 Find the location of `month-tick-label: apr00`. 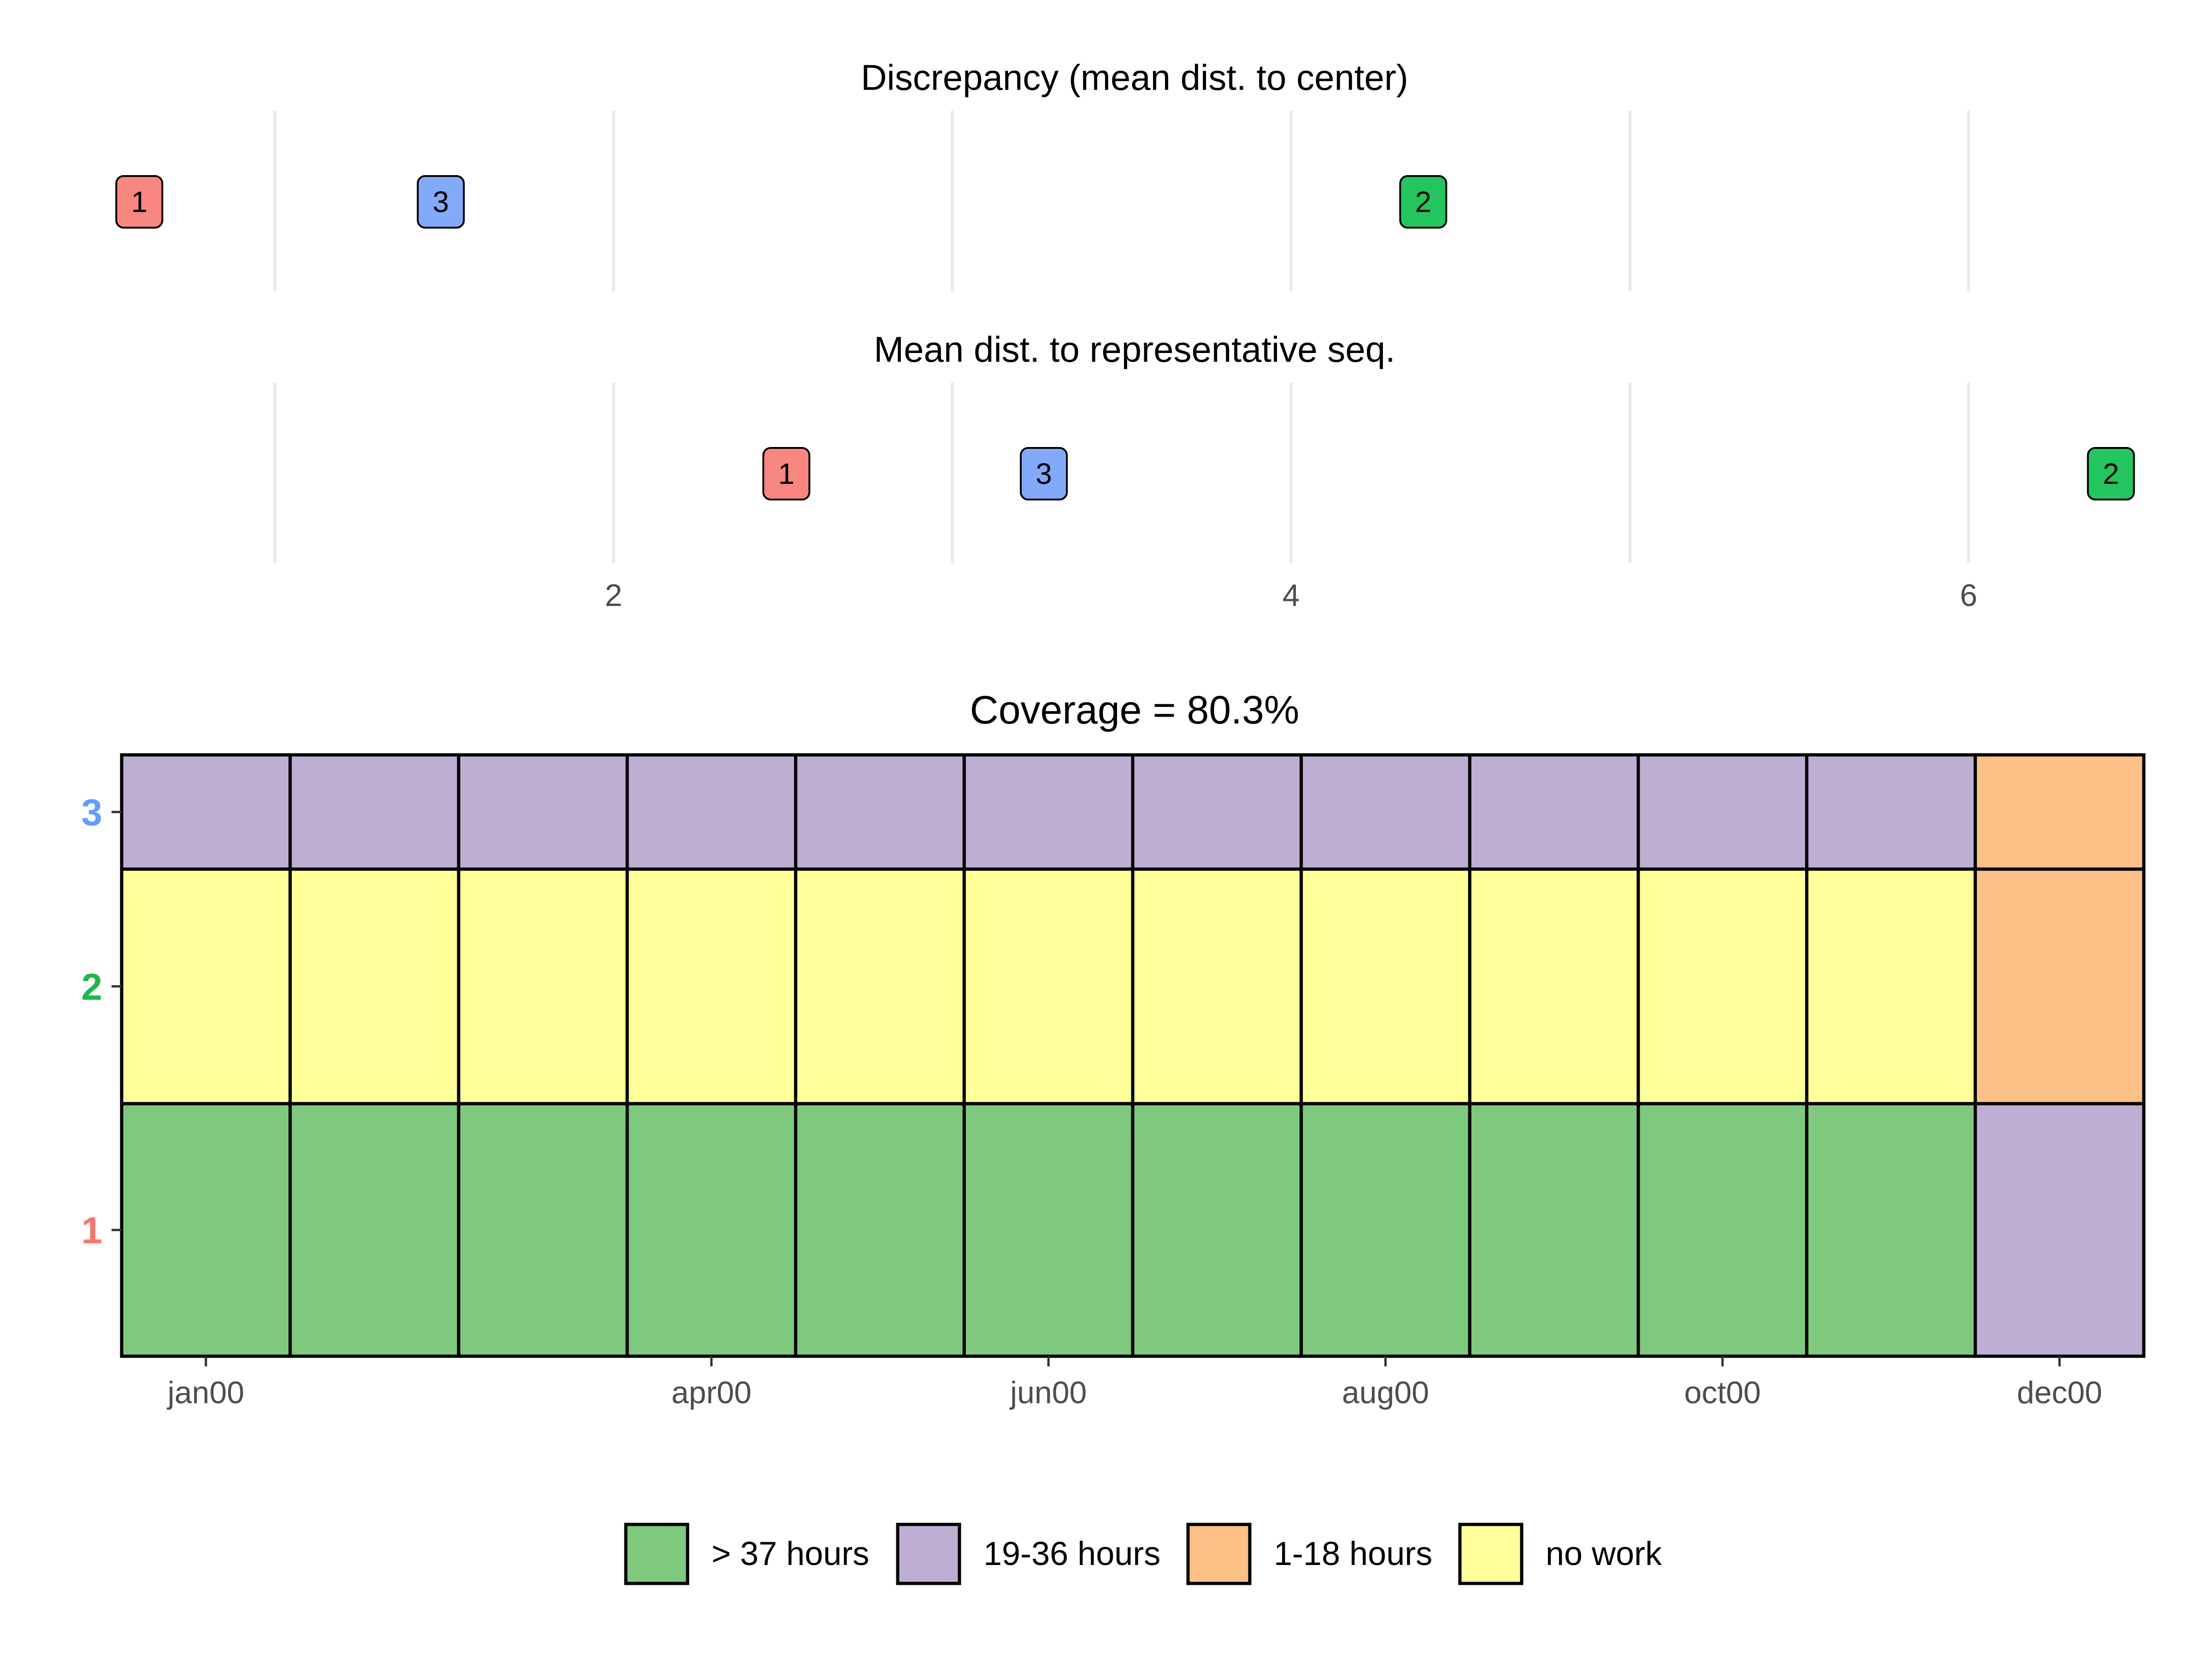

month-tick-label: apr00 is located at coordinates (711, 1392).